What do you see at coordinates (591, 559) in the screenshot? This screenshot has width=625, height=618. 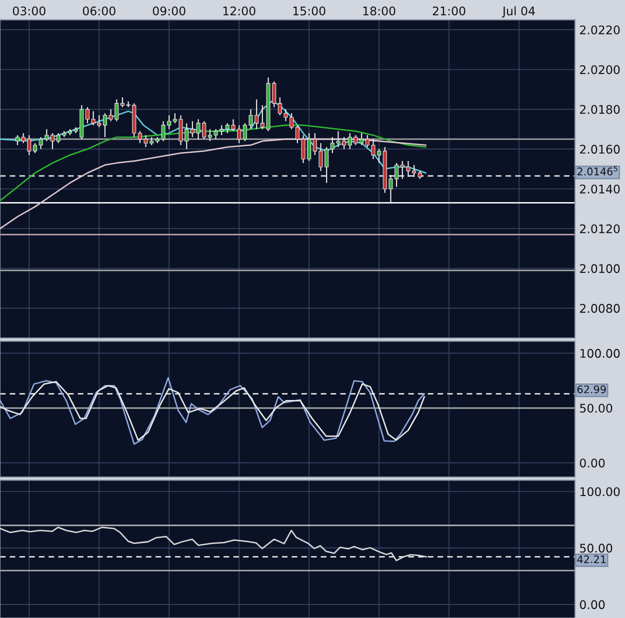 I see `ref-line-label: 42.21` at bounding box center [591, 559].